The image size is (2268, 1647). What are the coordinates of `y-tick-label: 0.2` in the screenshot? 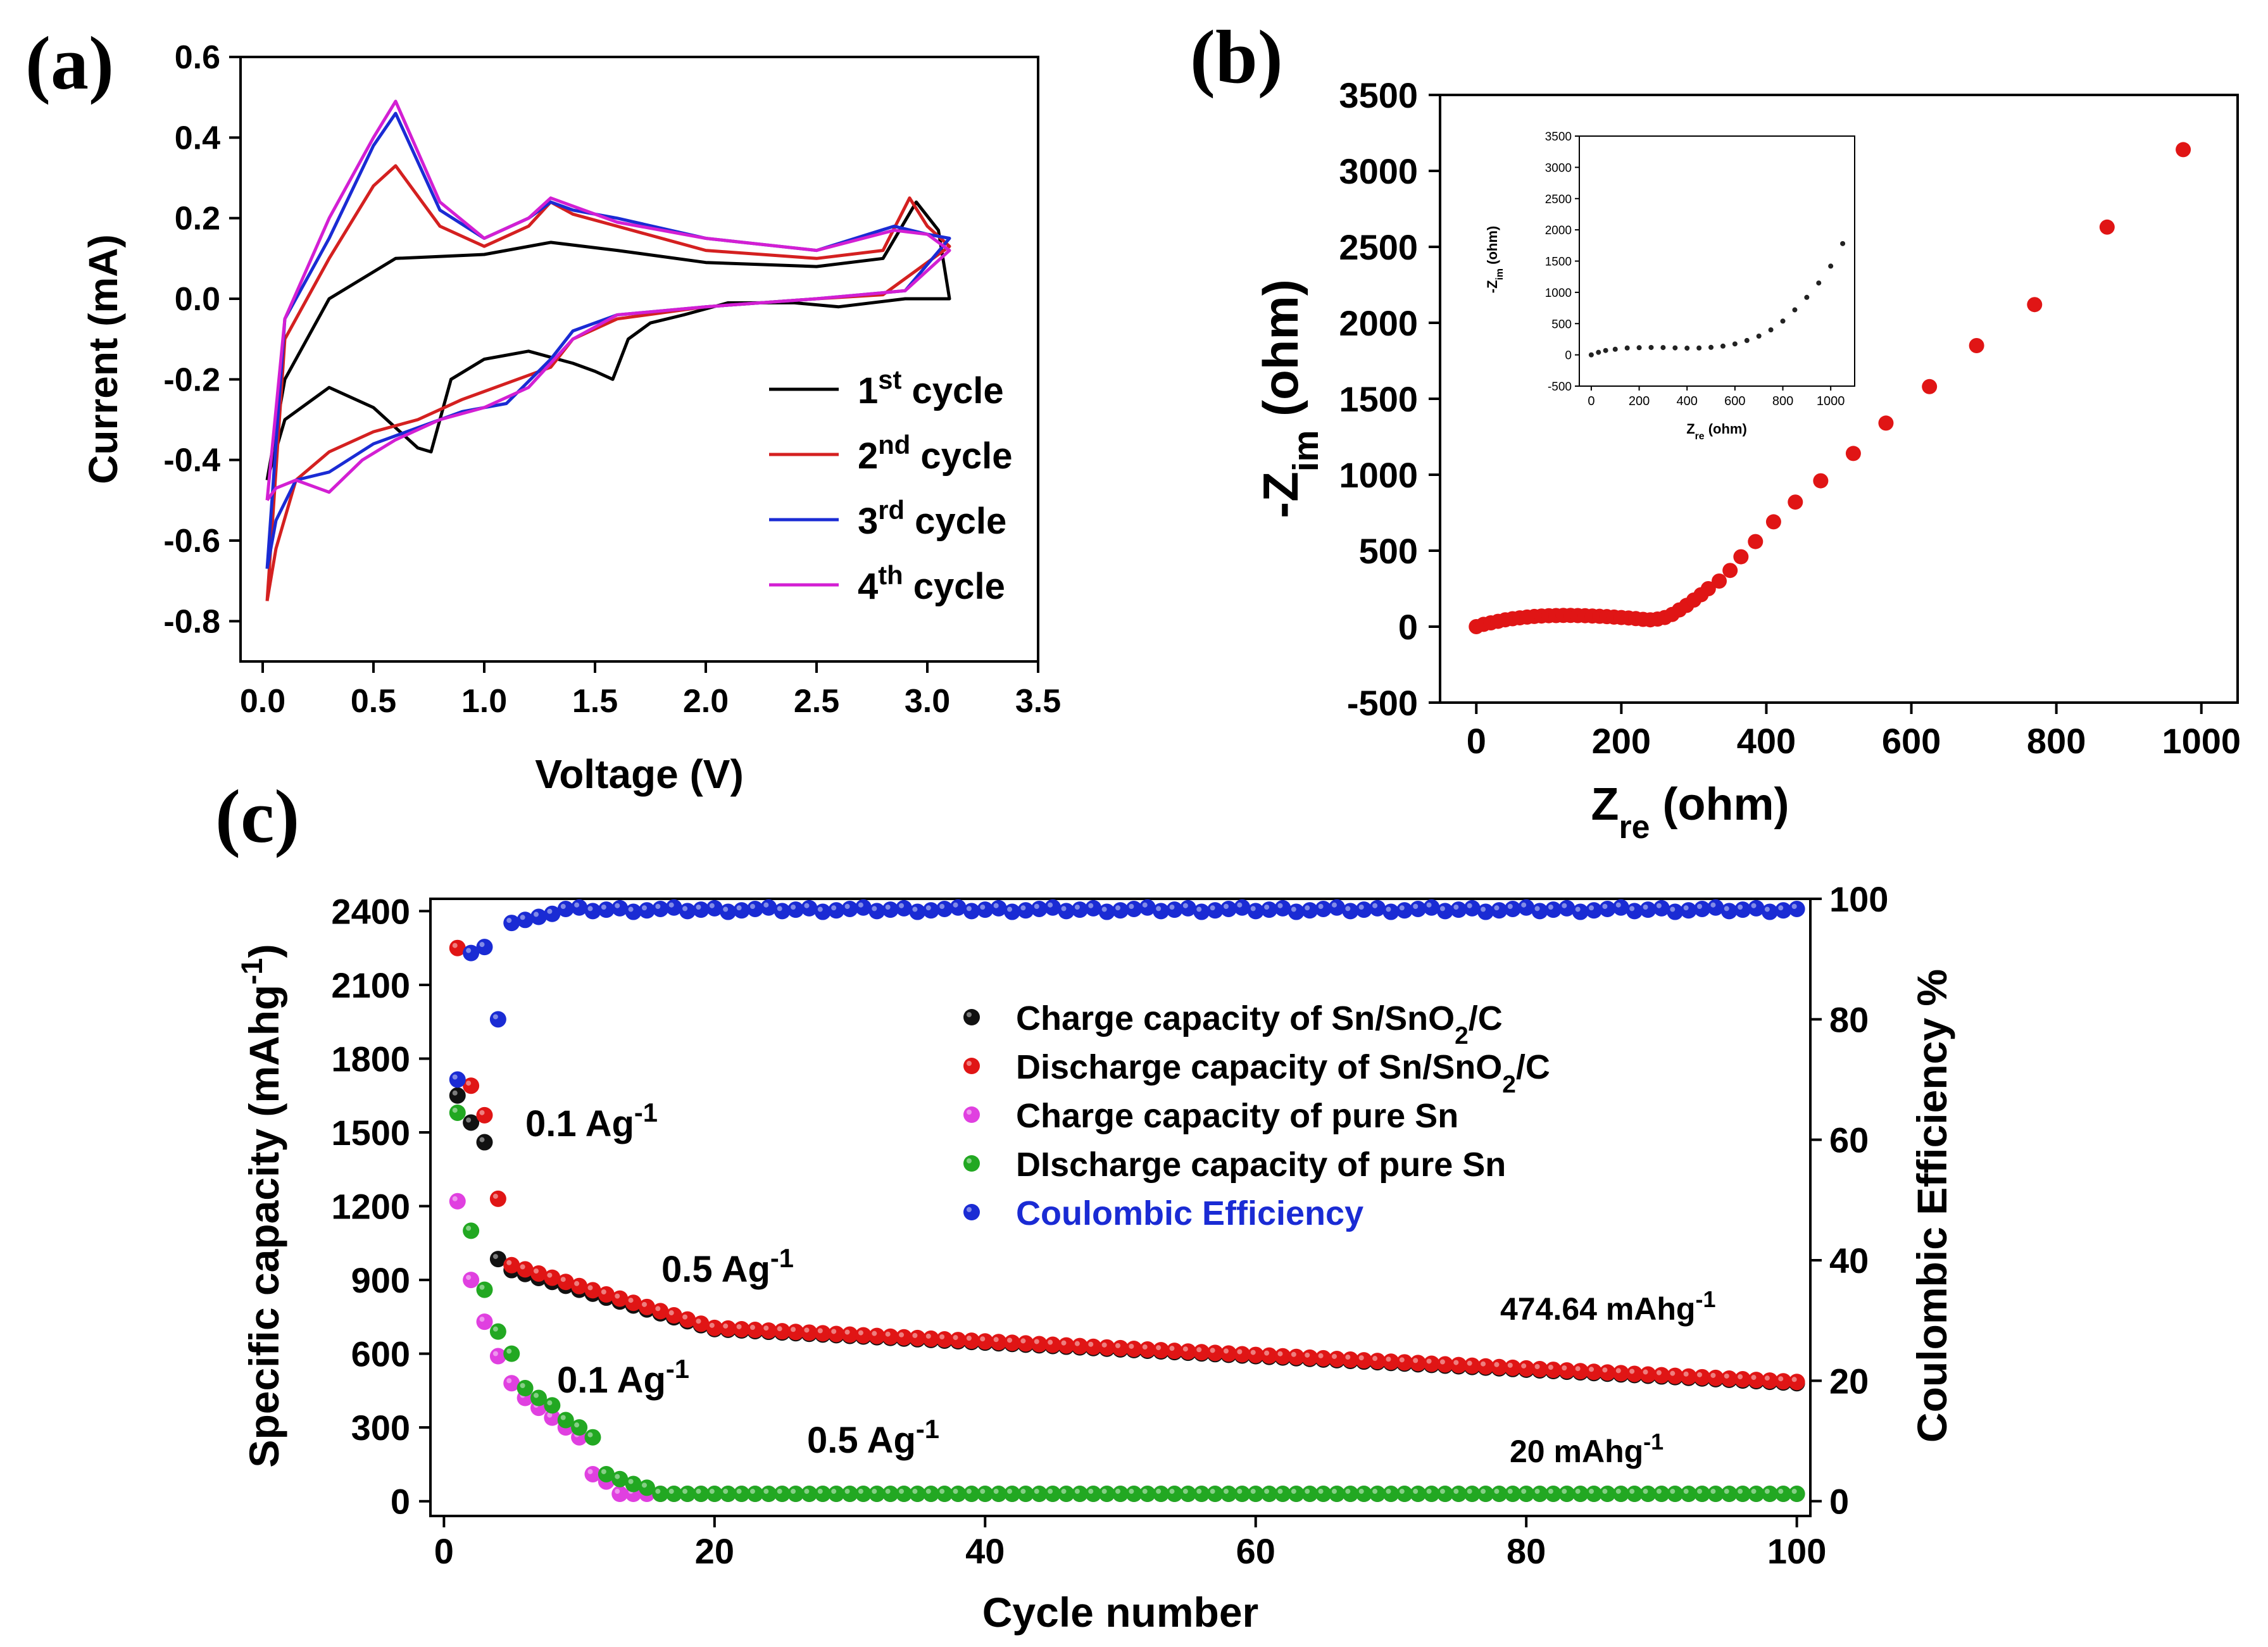 It's located at (198, 219).